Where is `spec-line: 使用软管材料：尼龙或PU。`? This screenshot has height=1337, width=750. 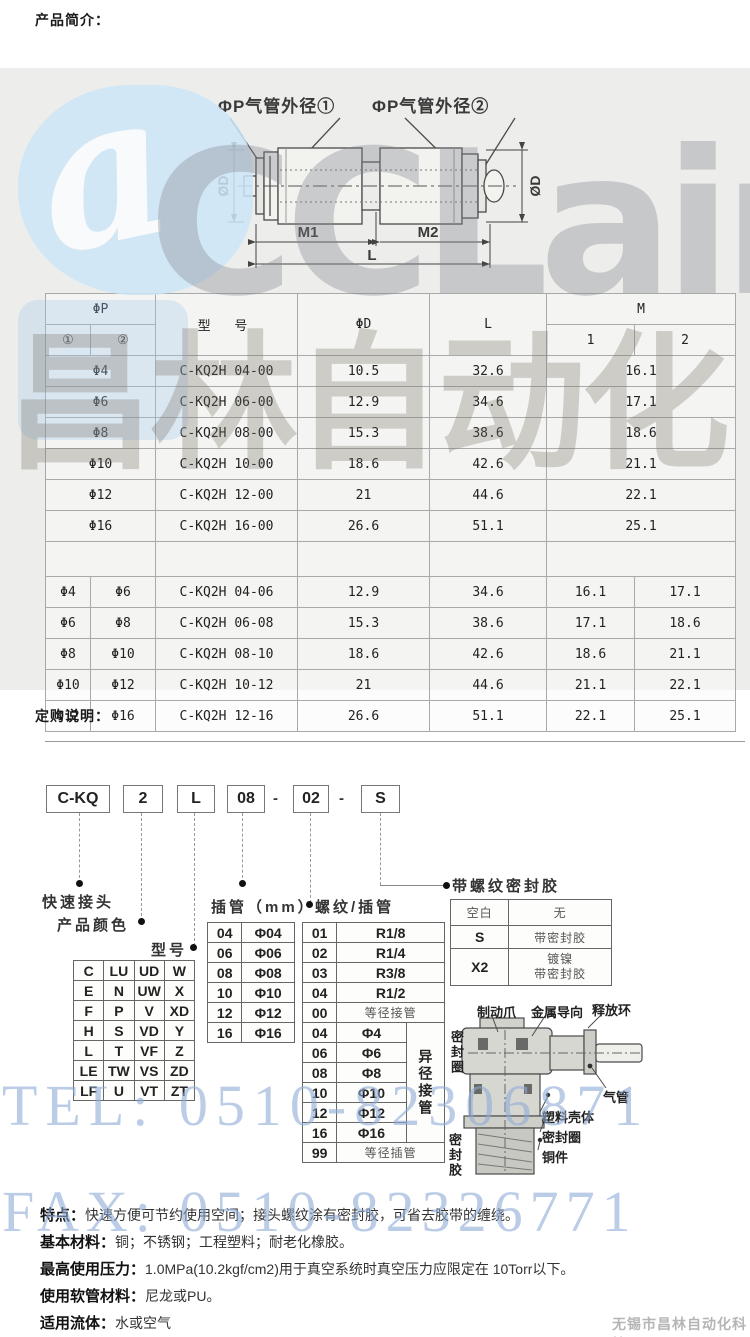
spec-line: 使用软管材料：尼龙或PU。 is located at coordinates (390, 1295).